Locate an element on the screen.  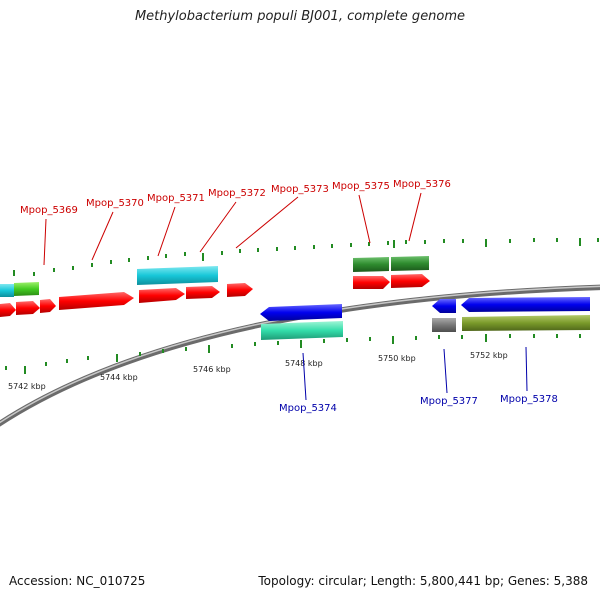
gene-label-mpop-5374: Mpop_5374 is located at coordinates (308, 408).